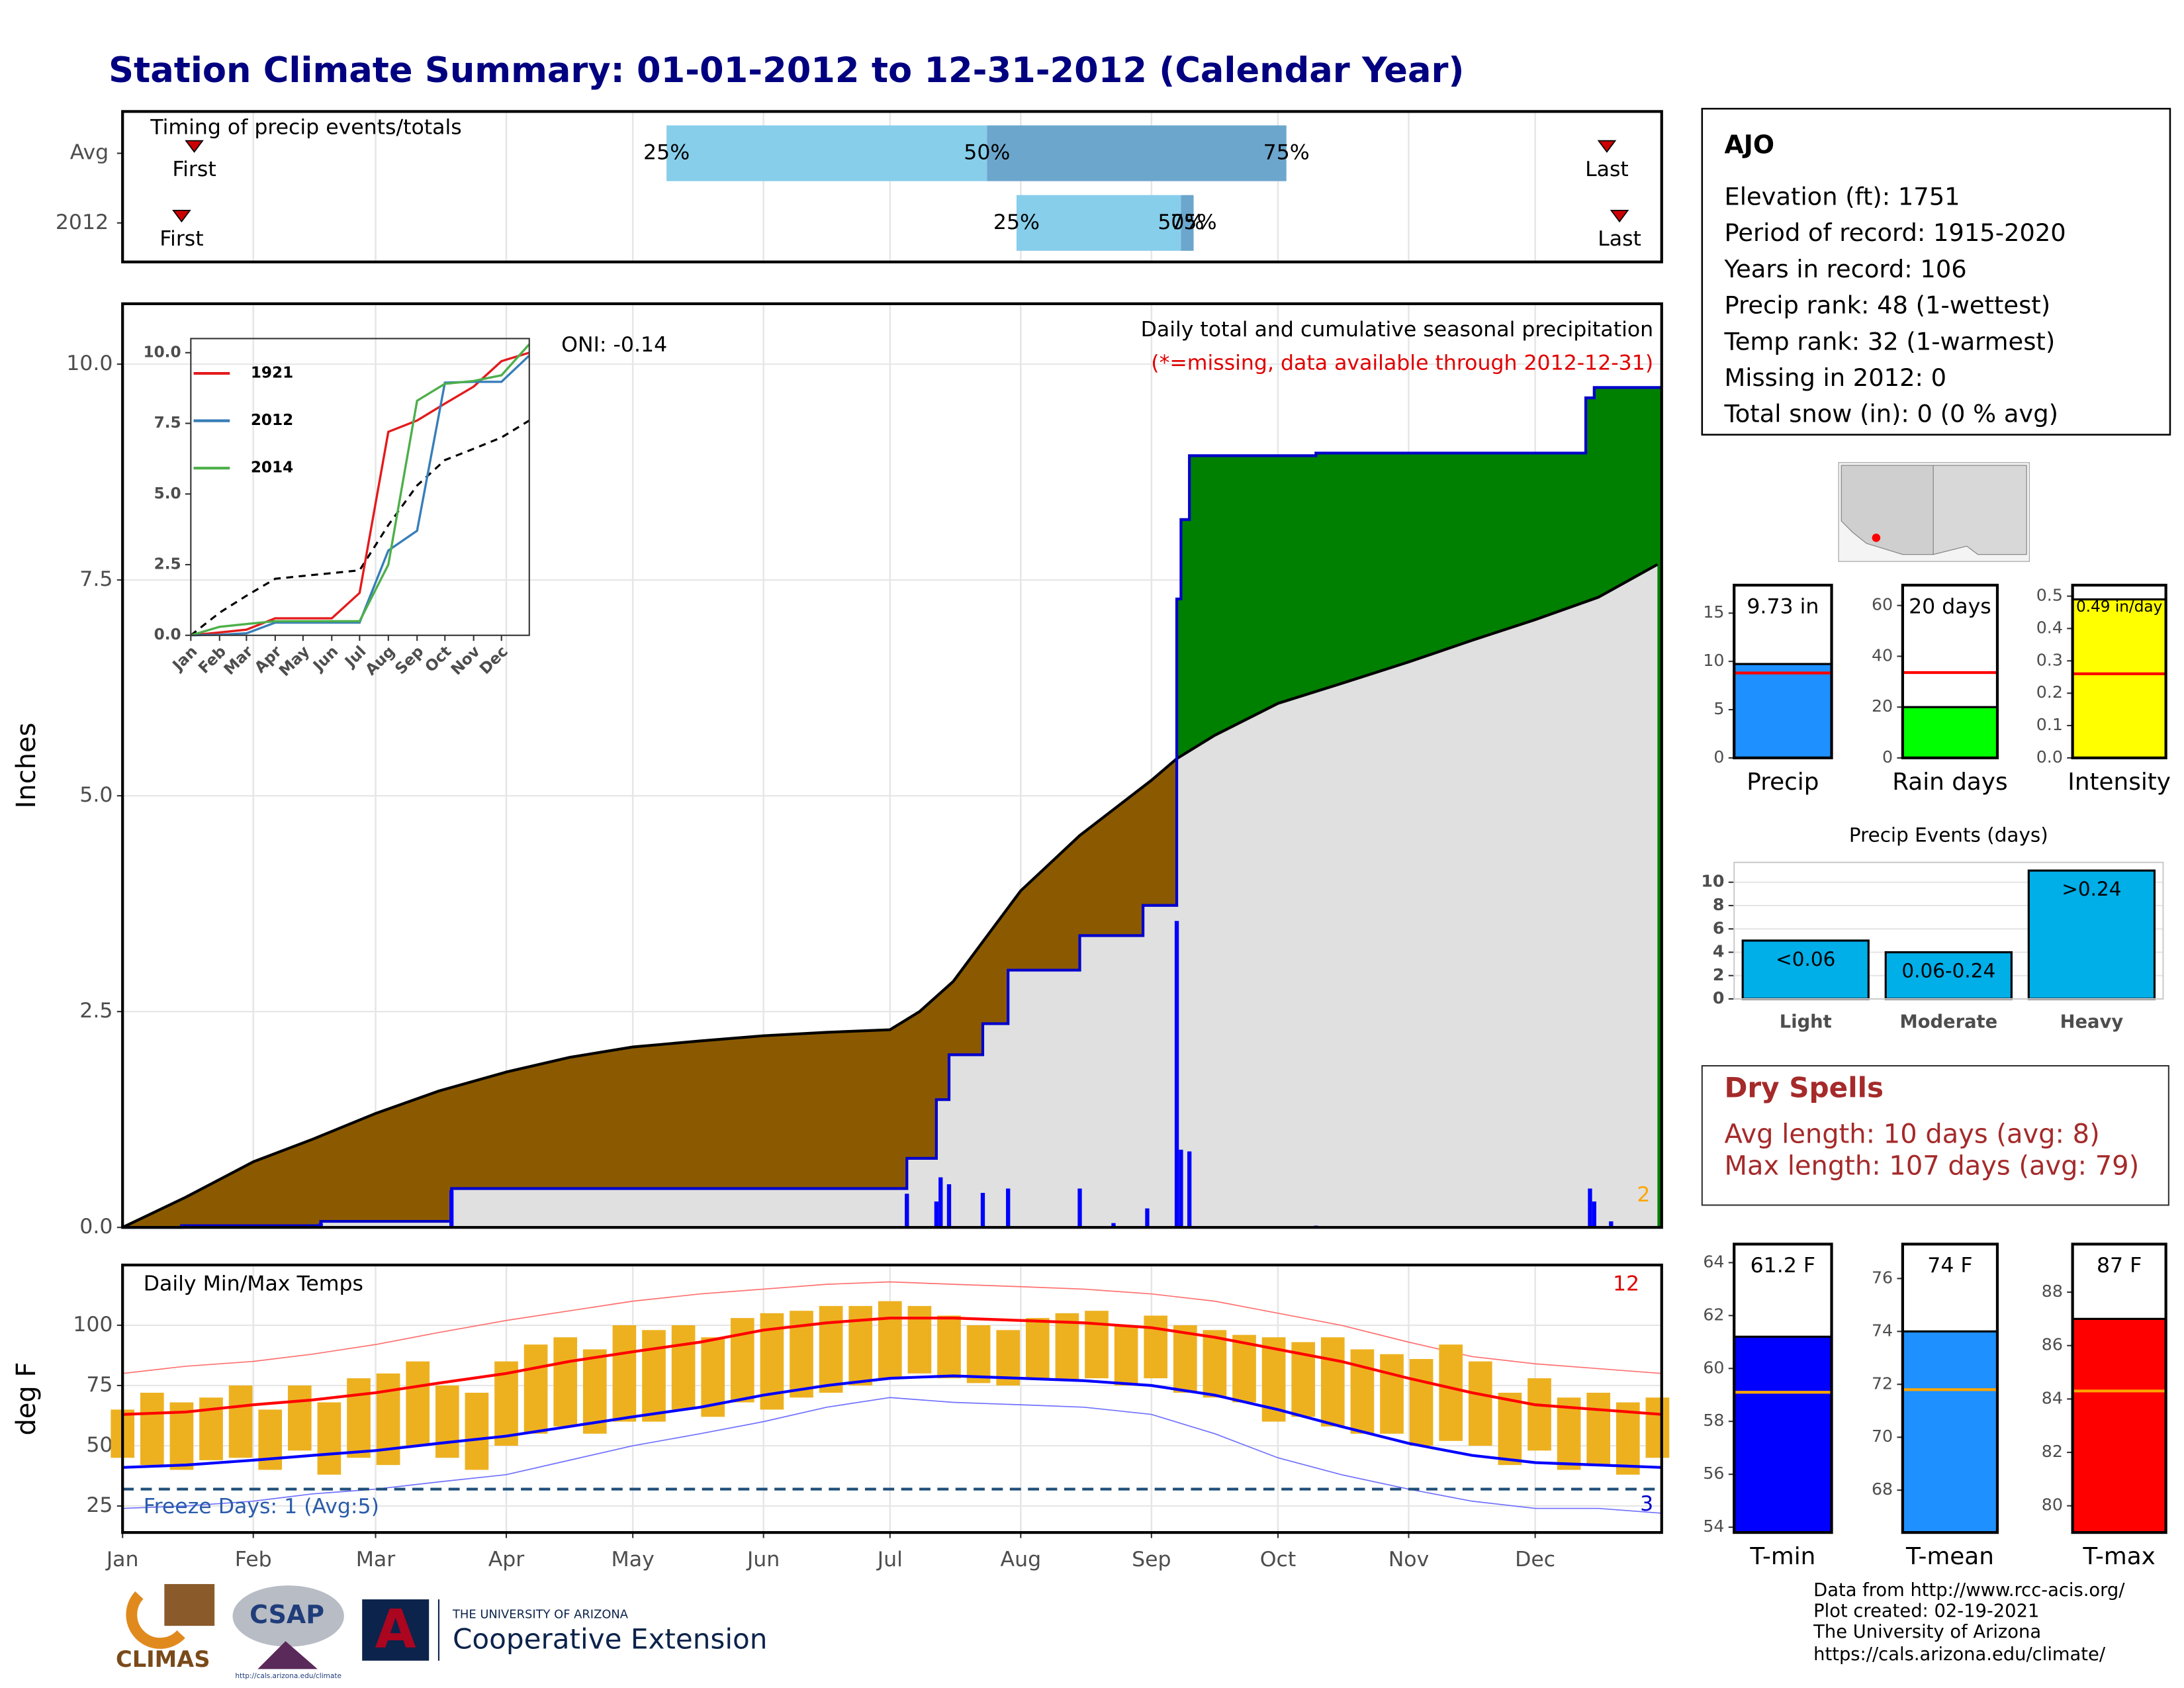 The image size is (2184, 1688). Describe the element at coordinates (2118, 1556) in the screenshot. I see `category-label: T-max` at that location.